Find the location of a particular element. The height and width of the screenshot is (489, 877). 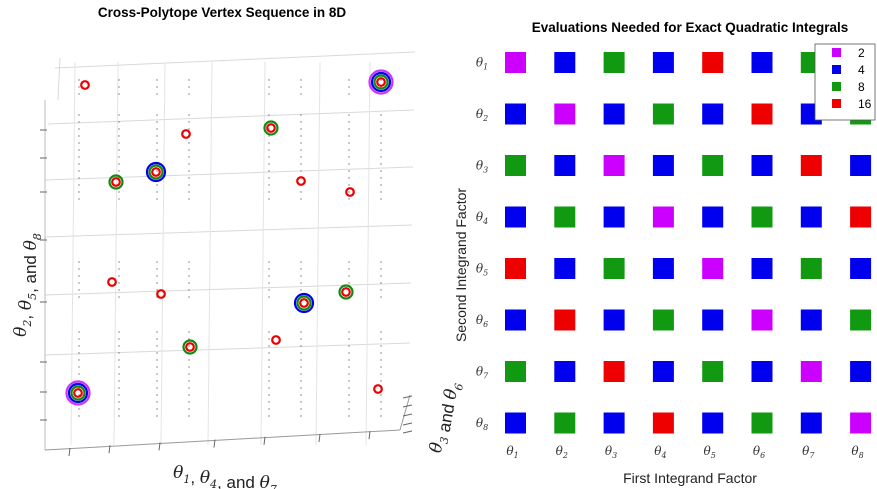

heatmap-y-tick: θ3 is located at coordinates (482, 167).